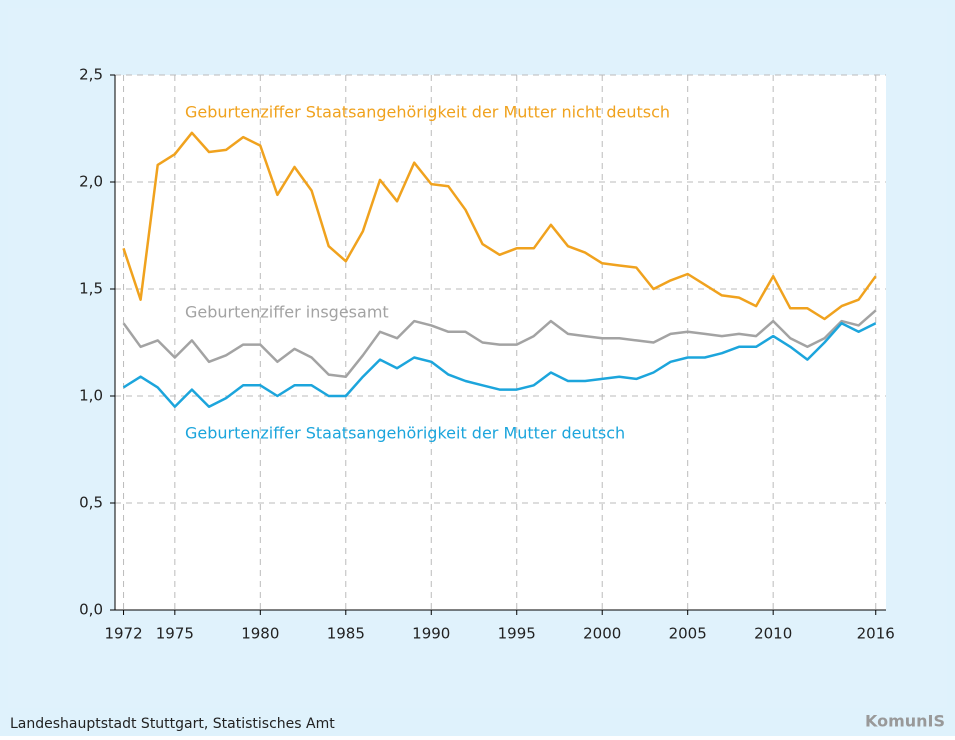 The height and width of the screenshot is (740, 955). I want to click on x-tick-label: 2010, so click(773, 634).